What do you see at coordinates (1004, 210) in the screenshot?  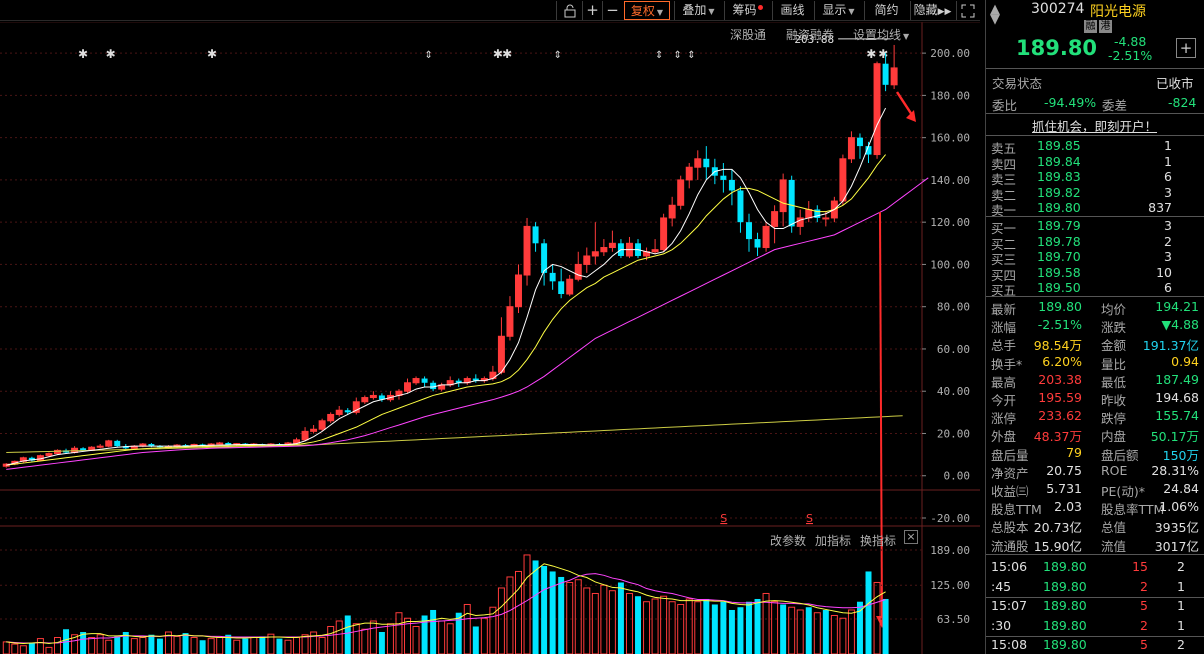 I see `ask-level-label: 卖一` at bounding box center [1004, 210].